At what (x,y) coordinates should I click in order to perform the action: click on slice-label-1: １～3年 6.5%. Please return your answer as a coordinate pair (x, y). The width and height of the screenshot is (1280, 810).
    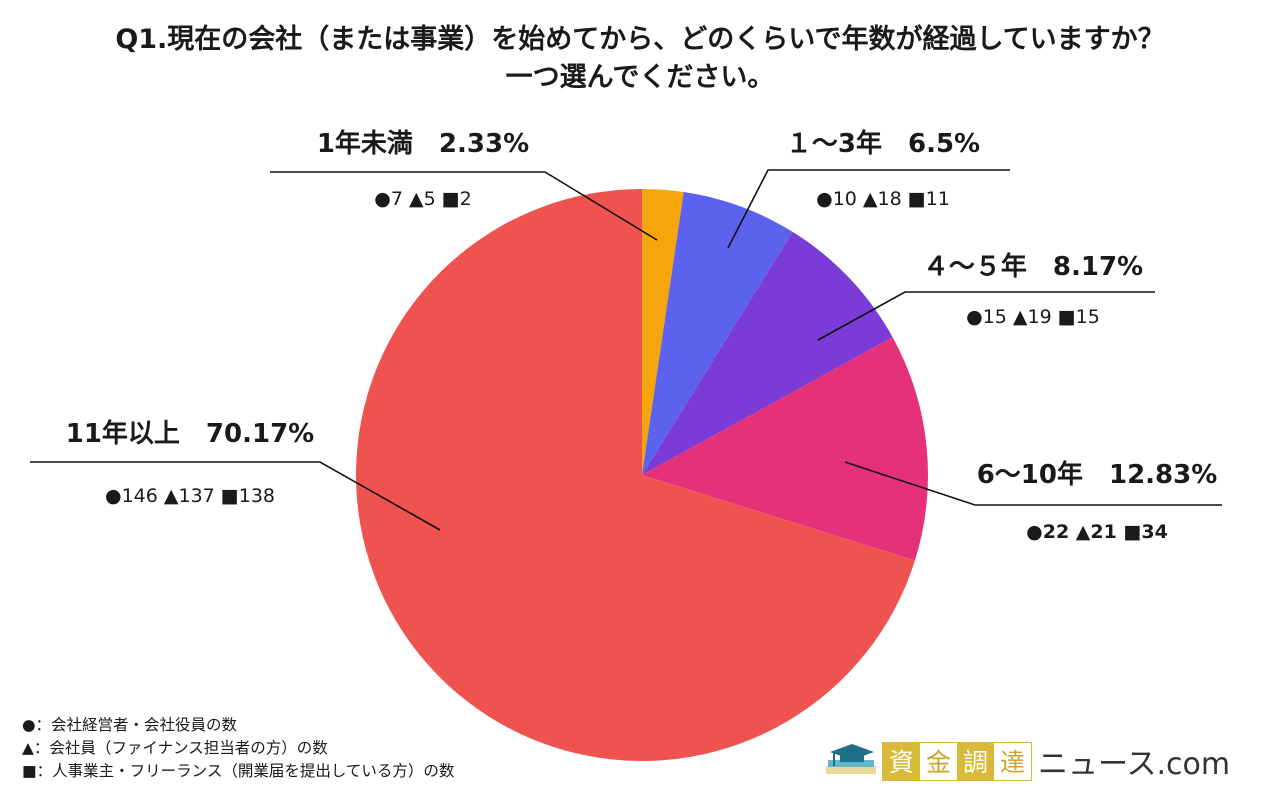
    Looking at the image, I should click on (883, 143).